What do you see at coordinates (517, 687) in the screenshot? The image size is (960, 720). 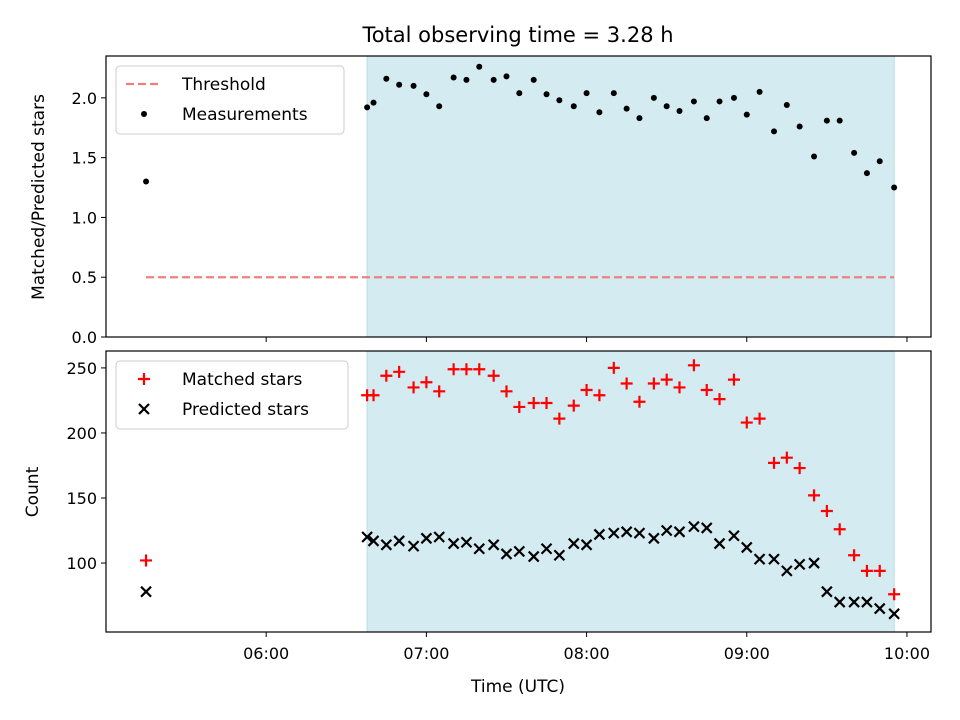 I see `x-axis-label: Time (UTC)` at bounding box center [517, 687].